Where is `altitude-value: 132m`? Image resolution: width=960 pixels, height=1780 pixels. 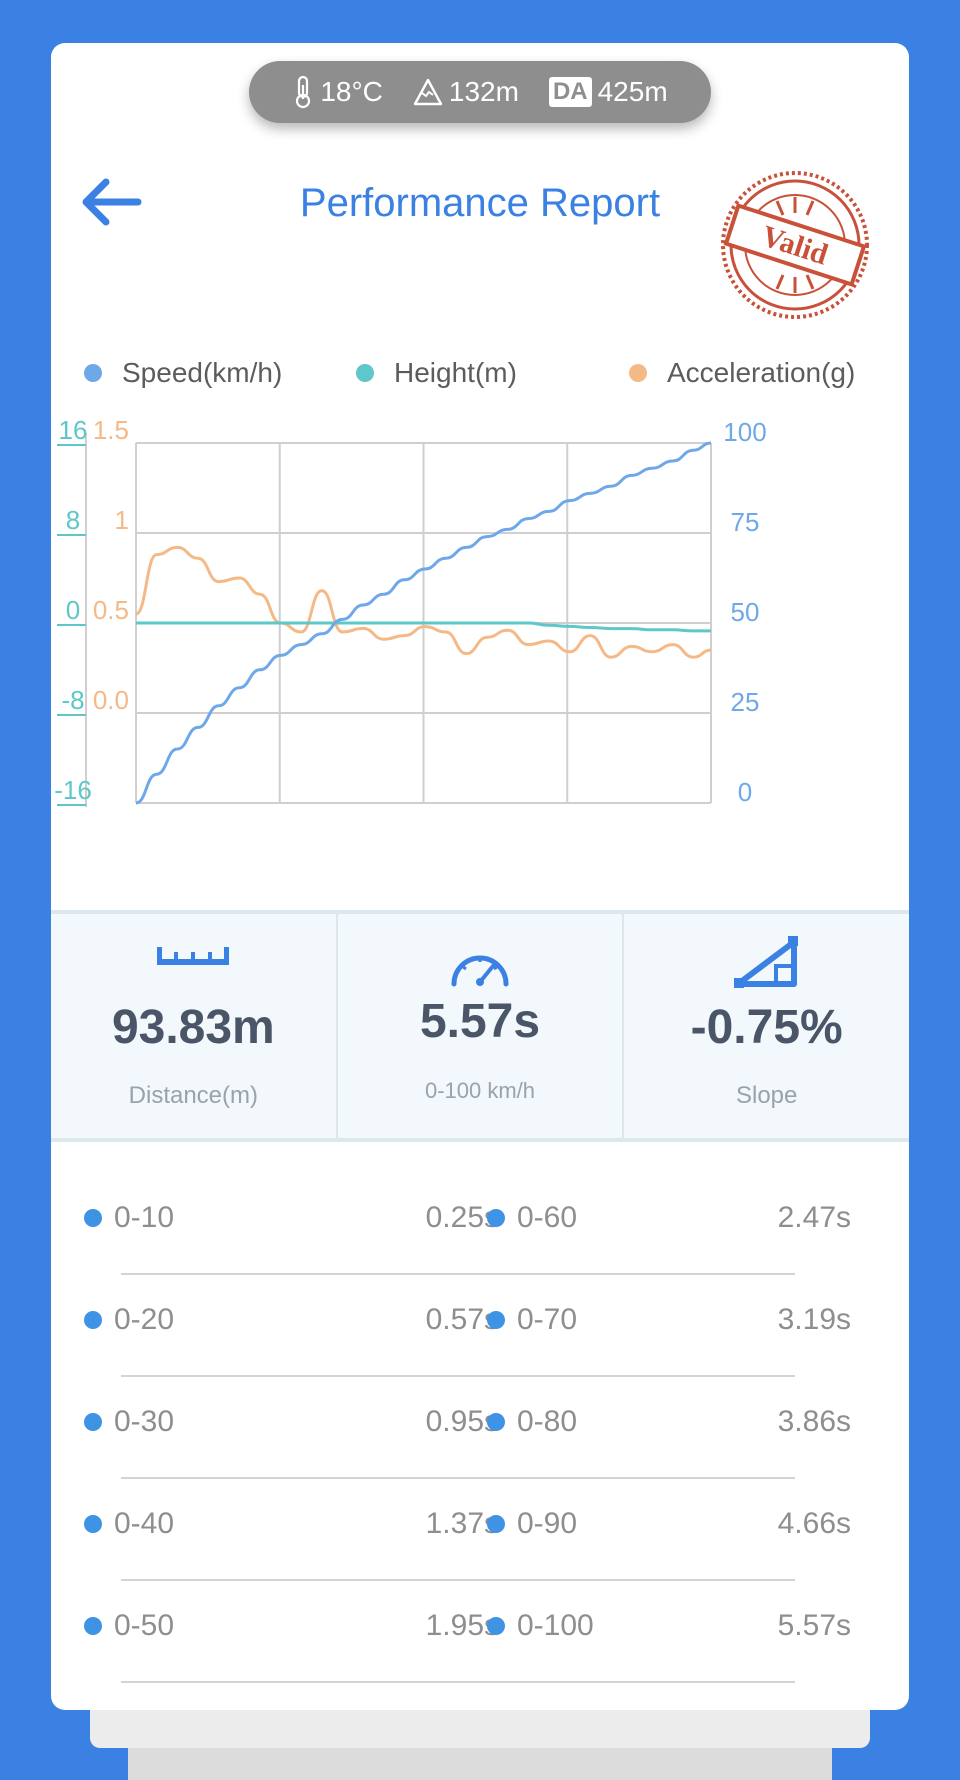
altitude-value: 132m is located at coordinates (483, 91).